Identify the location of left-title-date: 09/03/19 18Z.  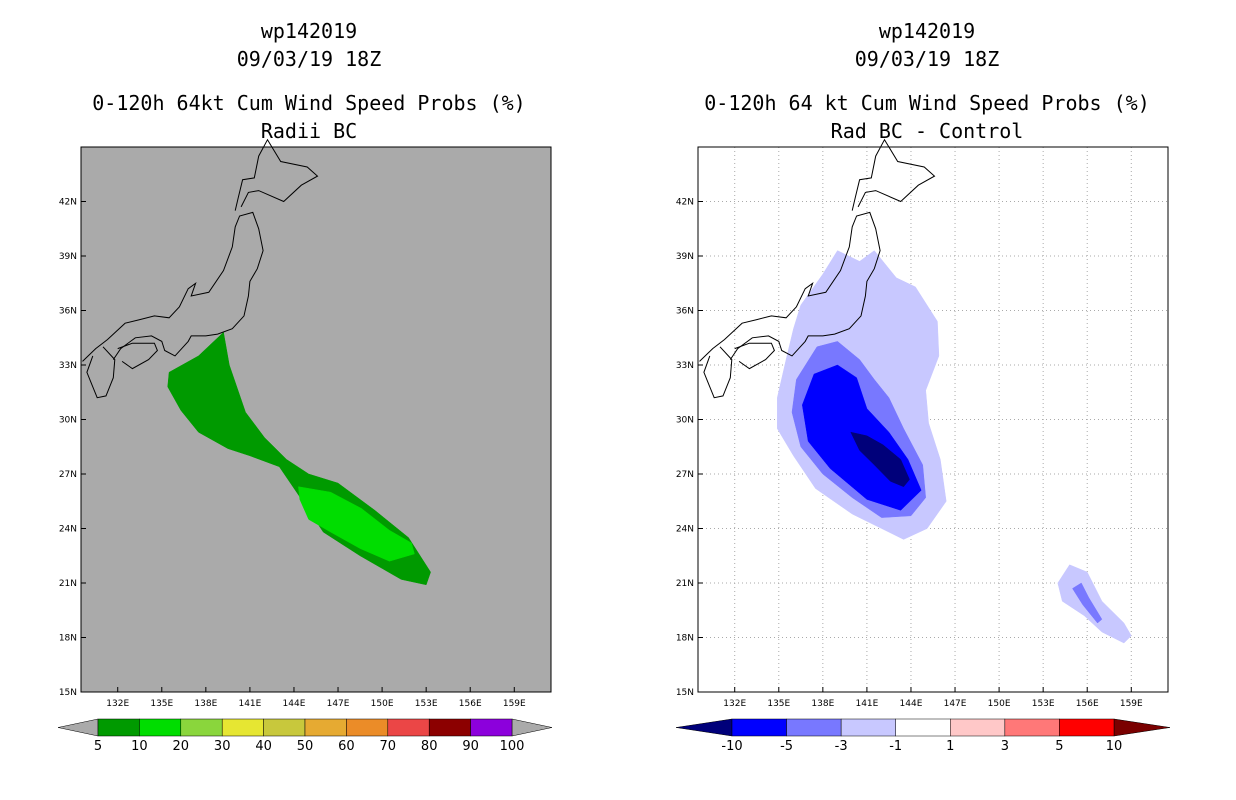
(309, 59).